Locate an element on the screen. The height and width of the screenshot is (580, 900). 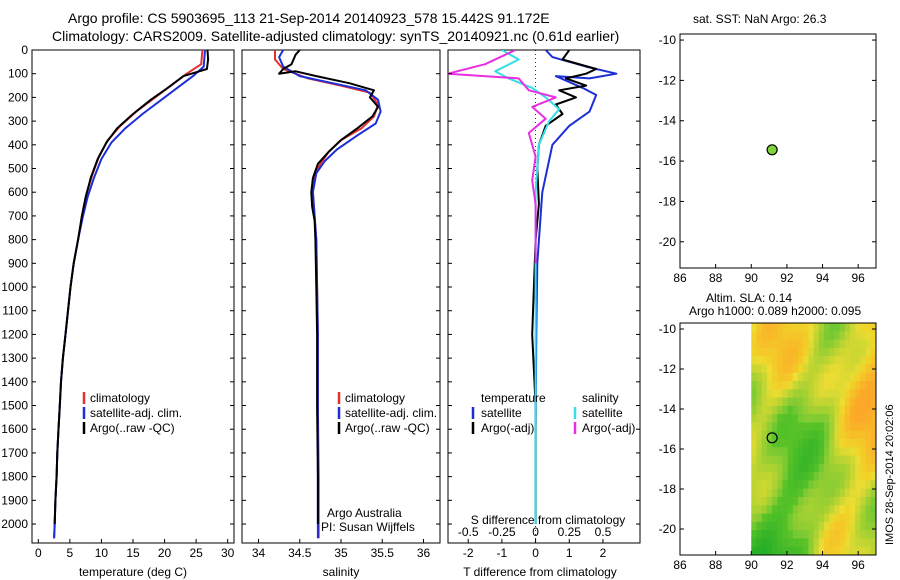
lat-tick-label: -18 is located at coordinates (668, 489).